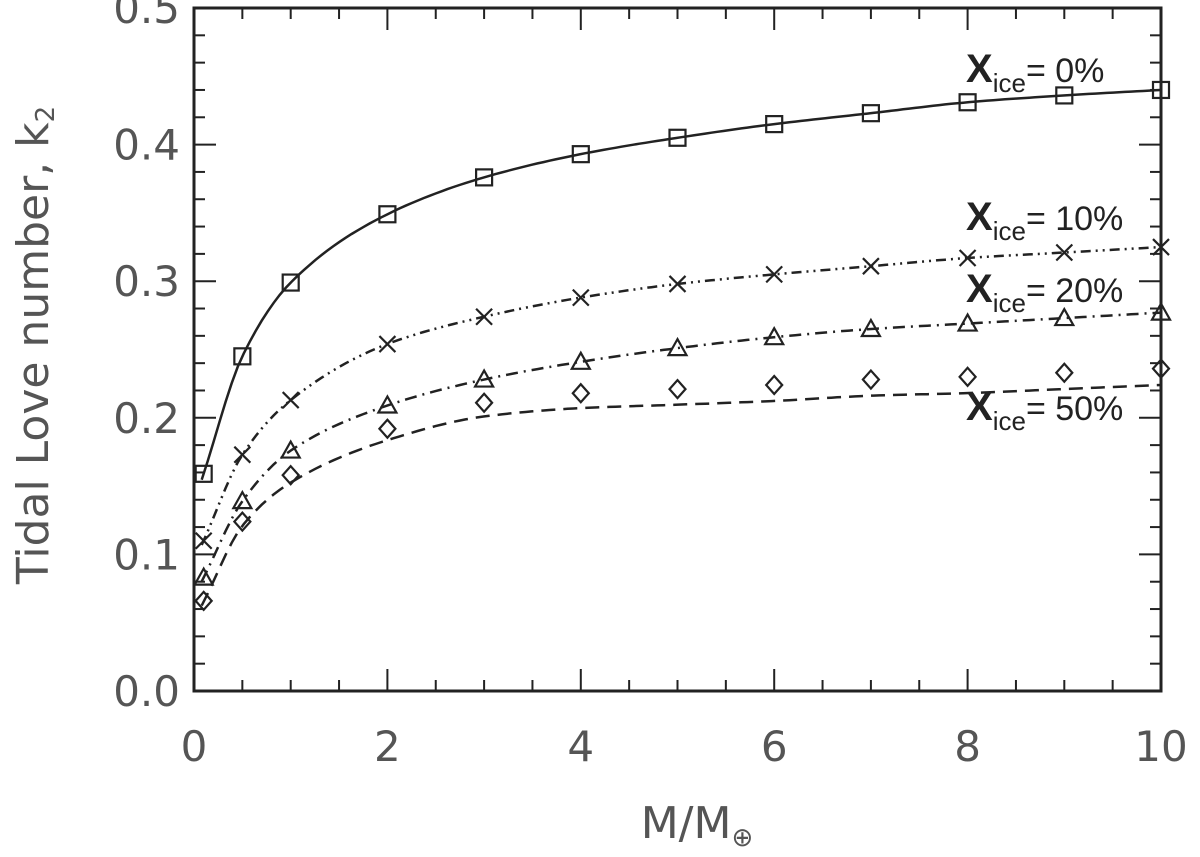 This screenshot has width=1200, height=857. Describe the element at coordinates (146, 418) in the screenshot. I see `y-tick-label: 0.2` at that location.